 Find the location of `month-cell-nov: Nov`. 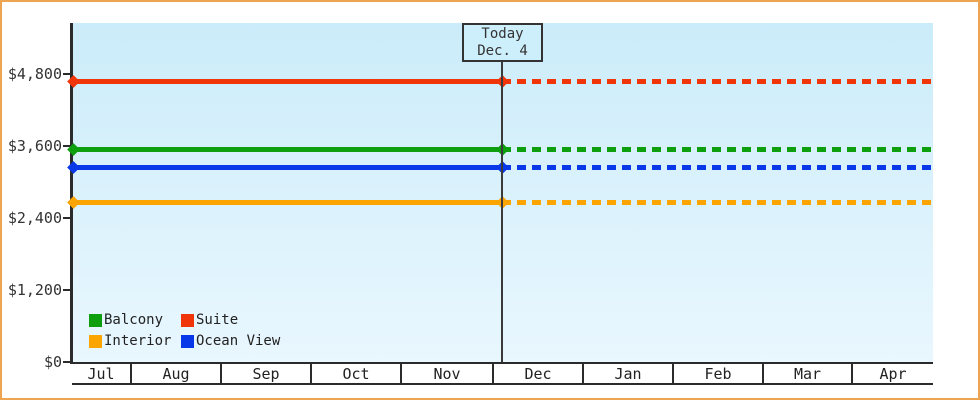

month-cell-nov: Nov is located at coordinates (446, 373).